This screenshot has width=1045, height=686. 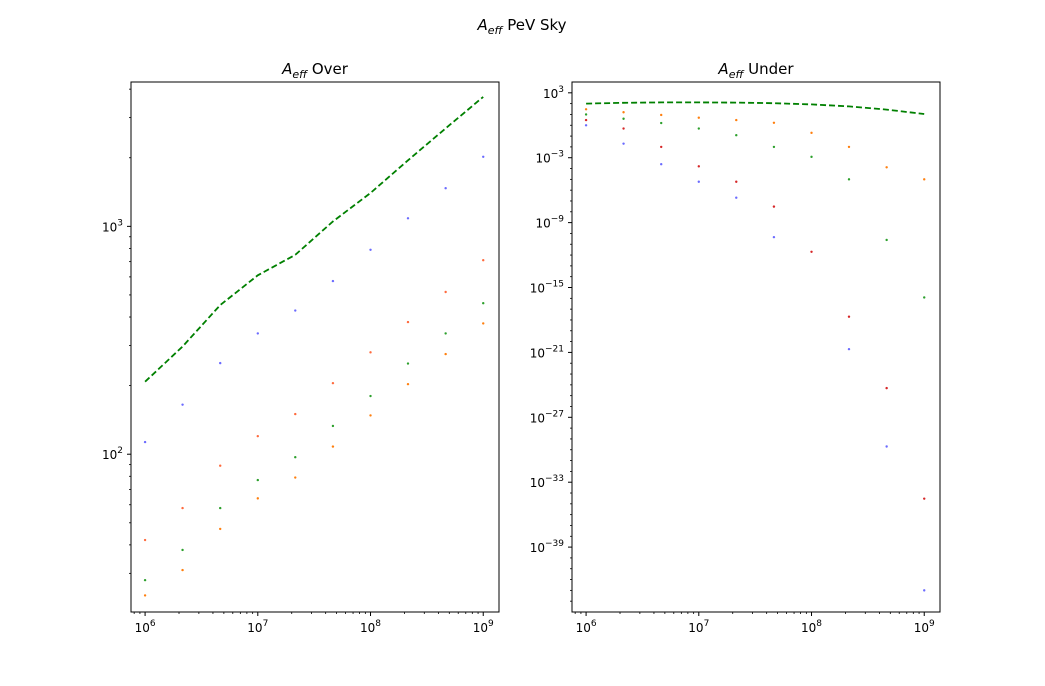 What do you see at coordinates (257, 627) in the screenshot?
I see `chart-0-xtick-label: 10⁷` at bounding box center [257, 627].